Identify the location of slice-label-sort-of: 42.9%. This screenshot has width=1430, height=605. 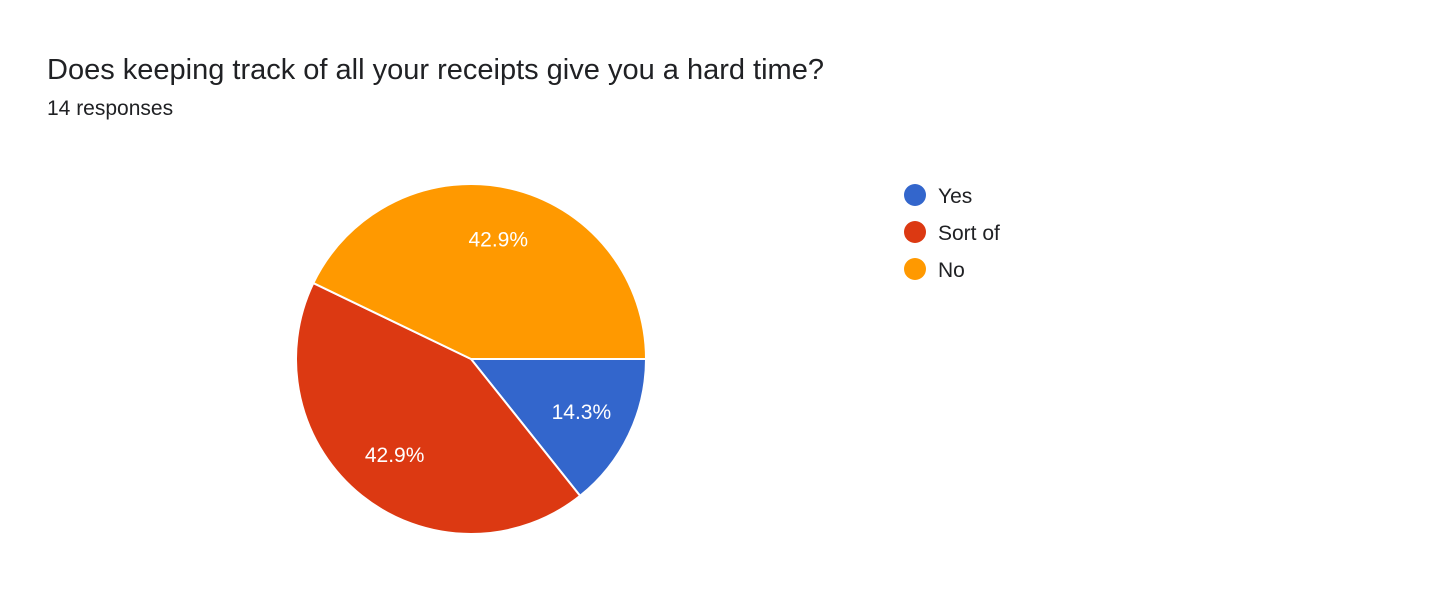
(395, 455).